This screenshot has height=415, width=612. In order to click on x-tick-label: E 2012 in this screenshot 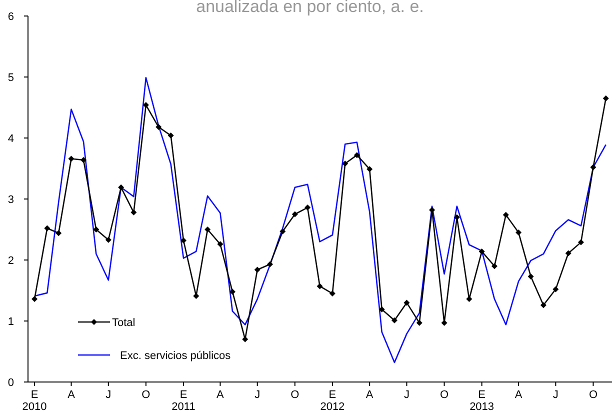, I will do `click(332, 401)`.